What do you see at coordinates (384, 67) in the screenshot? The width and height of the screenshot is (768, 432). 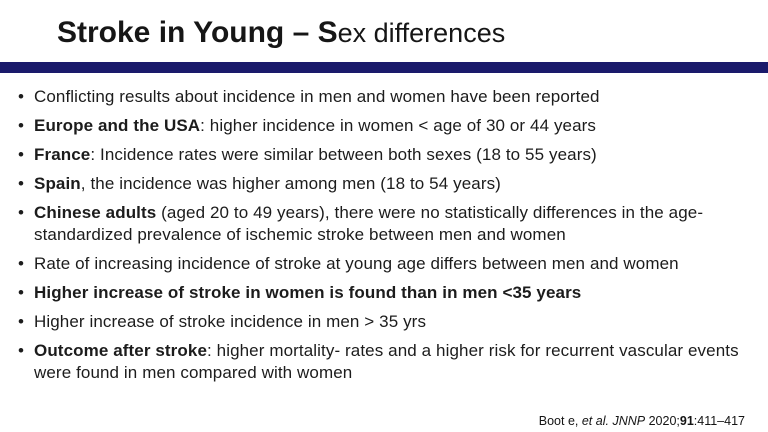 I see `title-divider` at bounding box center [384, 67].